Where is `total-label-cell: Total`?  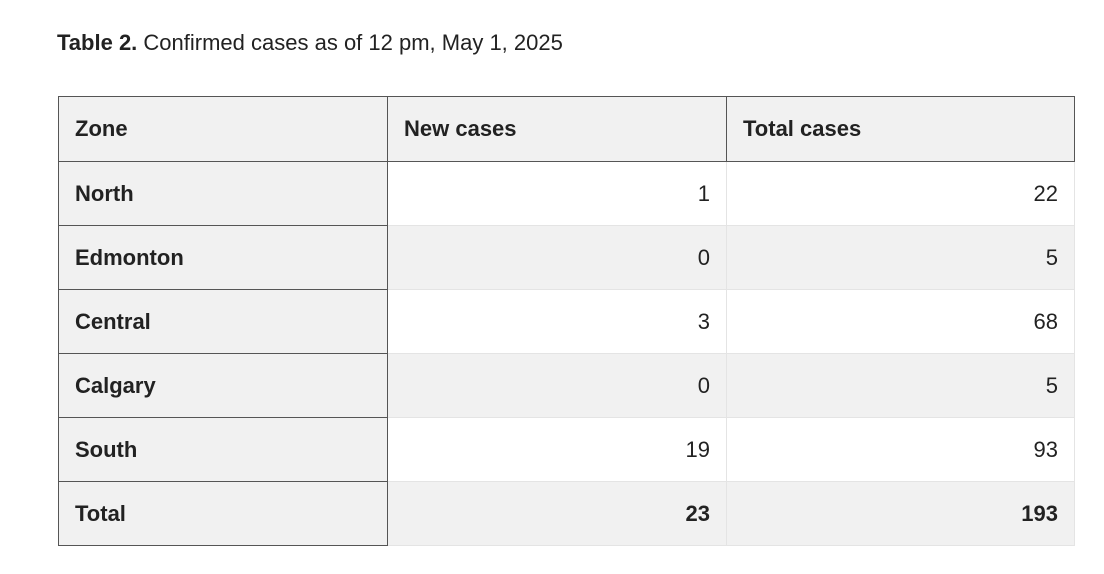 total-label-cell: Total is located at coordinates (223, 513).